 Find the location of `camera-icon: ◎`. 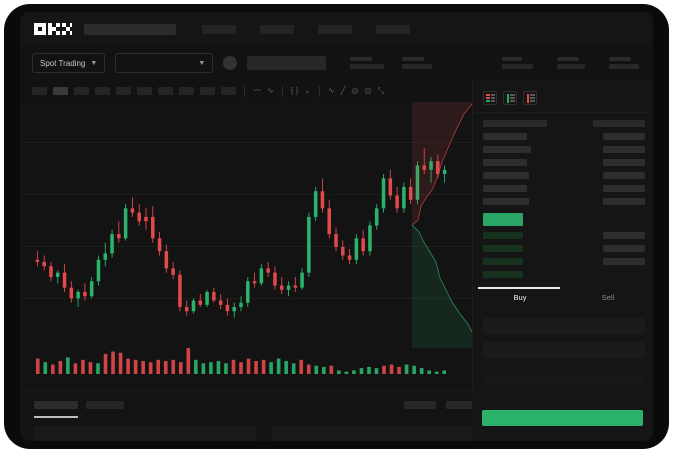

camera-icon: ◎ is located at coordinates (355, 90).